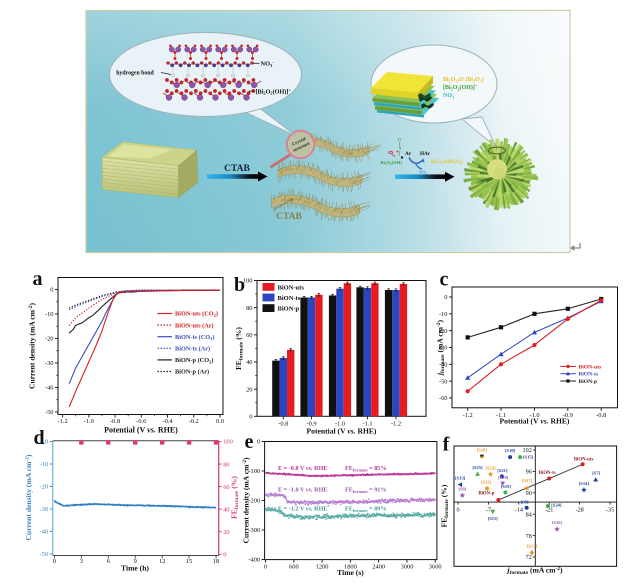 Image resolution: width=640 pixels, height=588 pixels. What do you see at coordinates (108, 561) in the screenshot?
I see `svg-text: 6` at bounding box center [108, 561].